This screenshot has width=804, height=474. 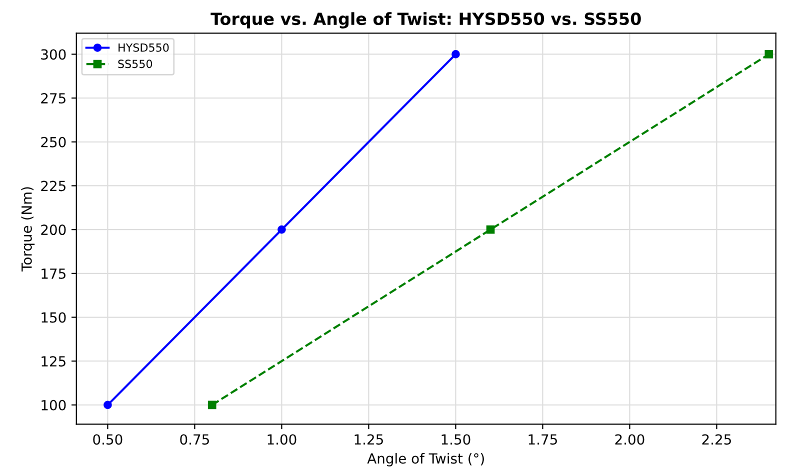 I want to click on x-axis-title: Angle of Twist (°), so click(x=425, y=459).